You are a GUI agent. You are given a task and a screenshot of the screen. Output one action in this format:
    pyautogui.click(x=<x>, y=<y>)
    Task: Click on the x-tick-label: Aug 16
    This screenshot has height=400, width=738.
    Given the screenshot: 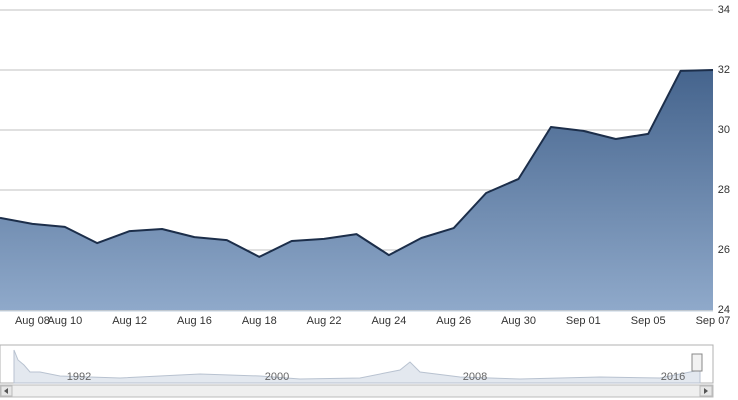 What is the action you would take?
    pyautogui.click(x=194, y=321)
    